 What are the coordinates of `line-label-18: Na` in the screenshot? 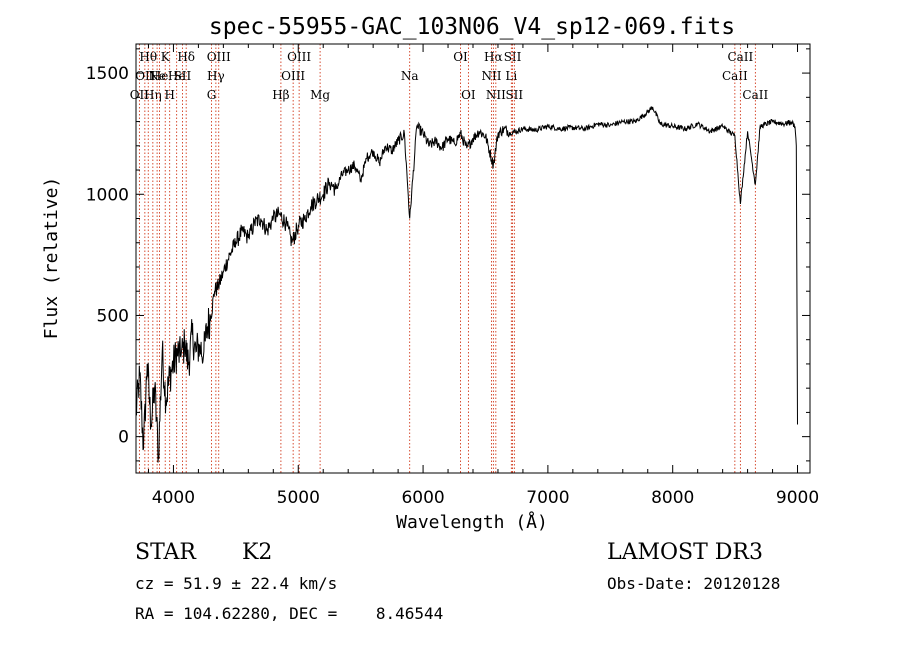 It's located at (410, 76).